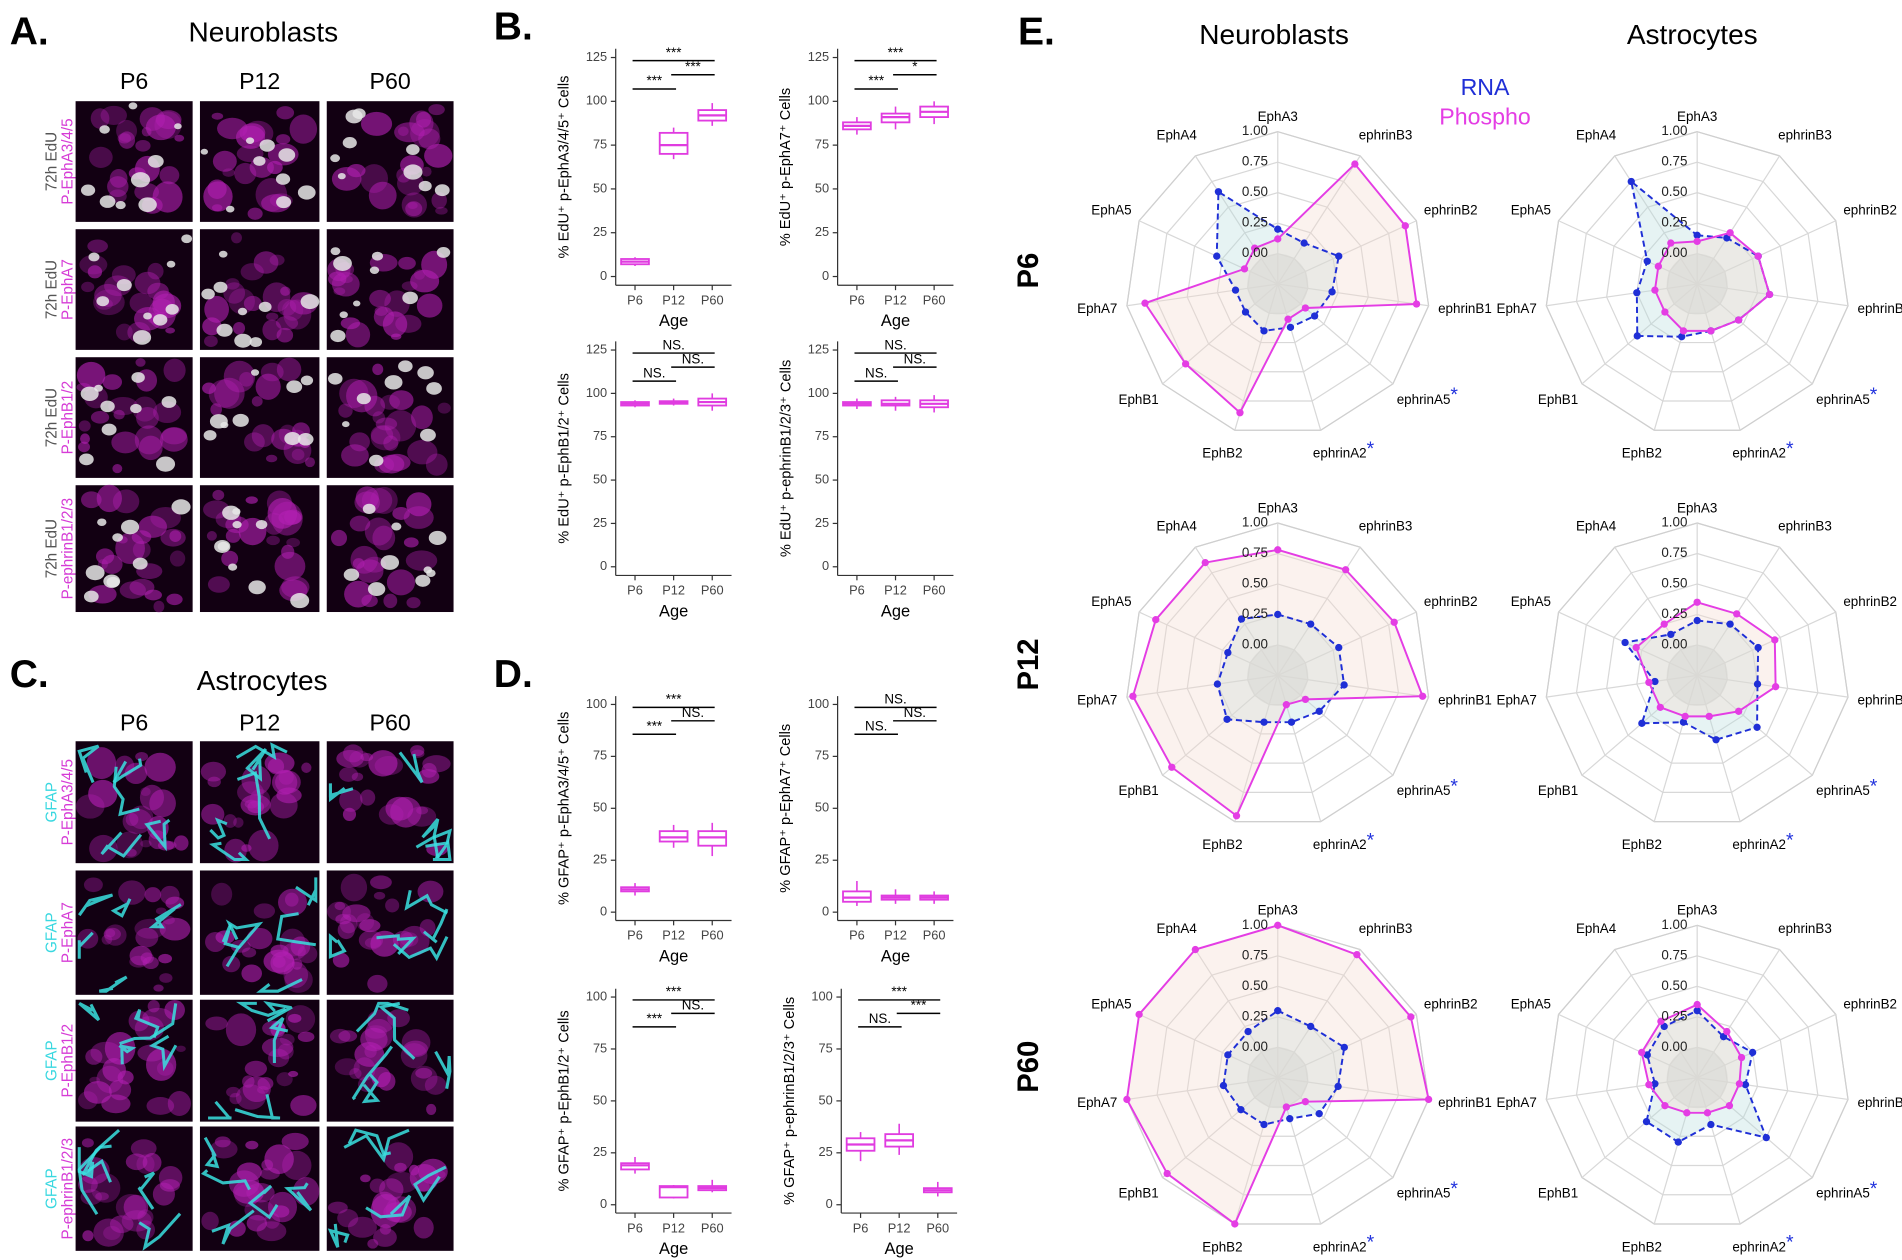  I want to click on column-title: Neuroblasts, so click(1274, 34).